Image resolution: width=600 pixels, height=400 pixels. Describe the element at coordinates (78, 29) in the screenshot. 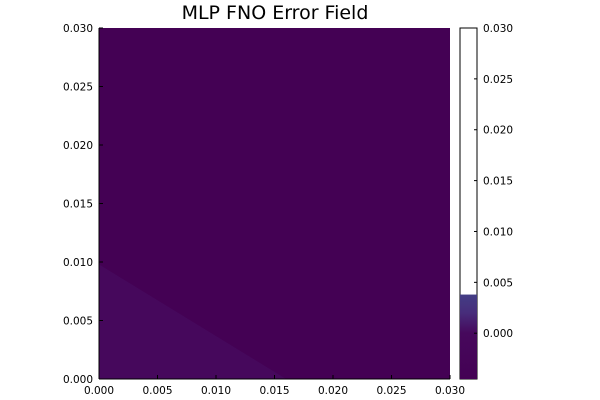

I see `y-tick-label: 0.030` at that location.